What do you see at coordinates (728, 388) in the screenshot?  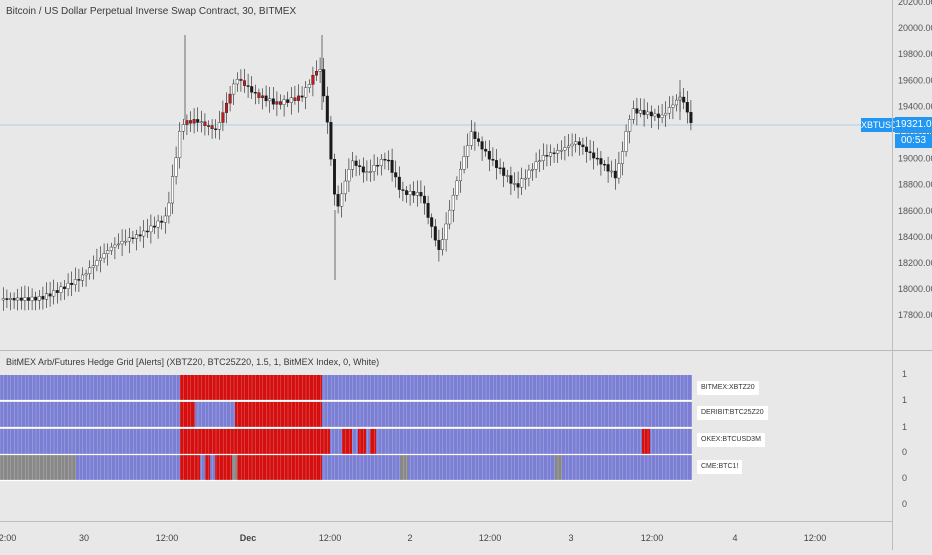 I see `grid-row-label-bitmex: BITMEX:XBTZ20` at bounding box center [728, 388].